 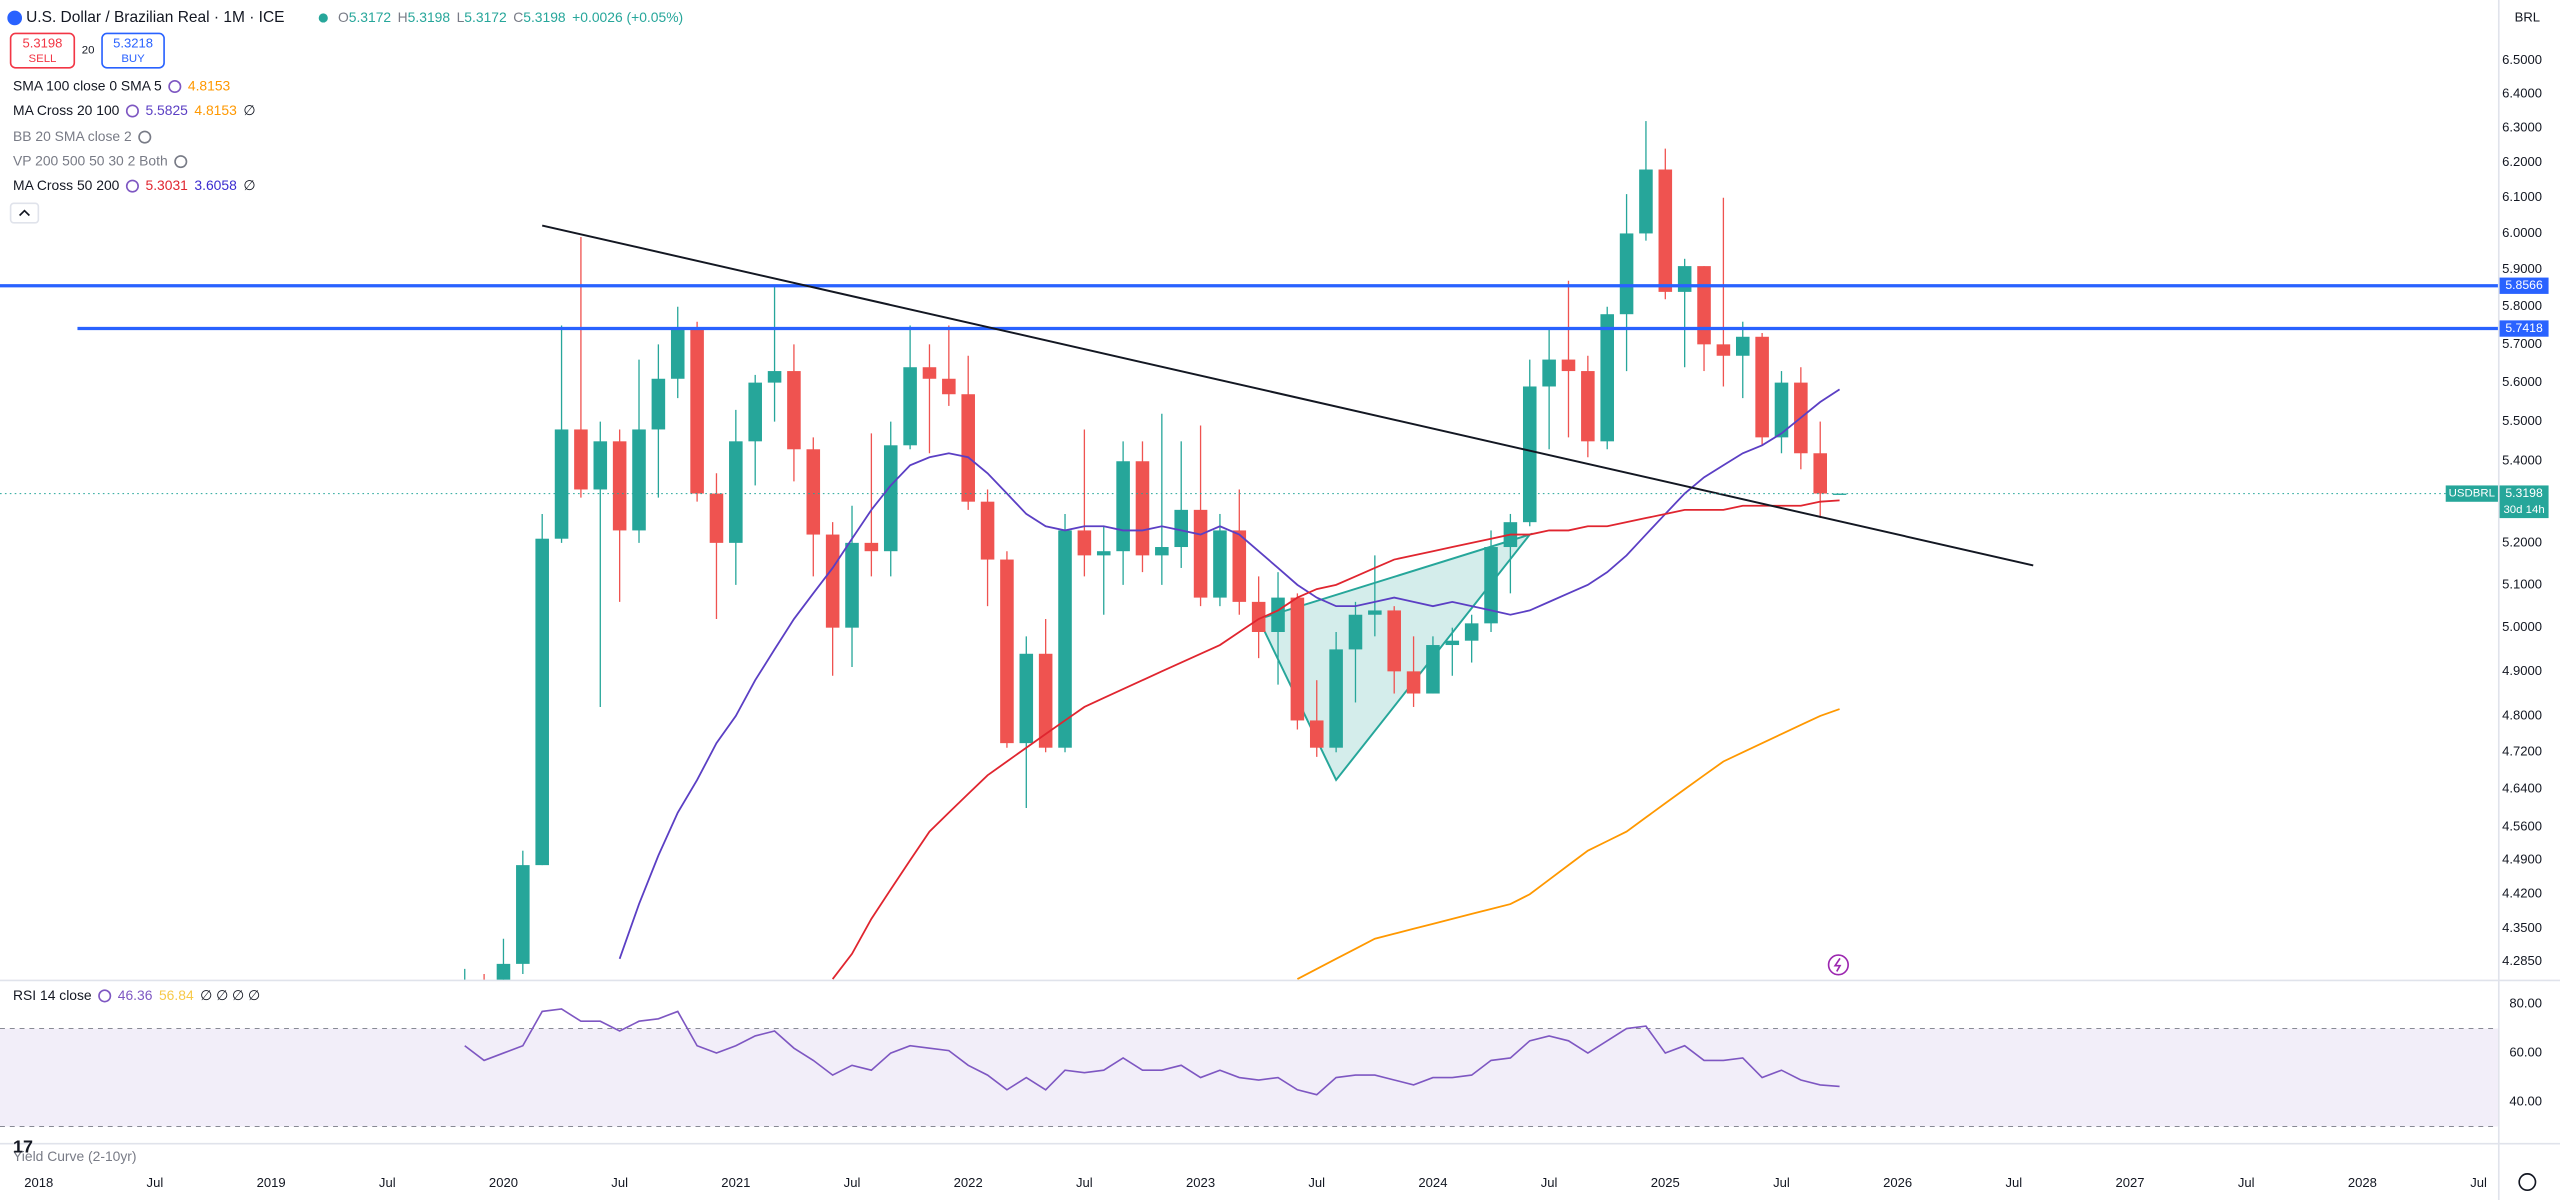 I want to click on sell-button, so click(x=42, y=50).